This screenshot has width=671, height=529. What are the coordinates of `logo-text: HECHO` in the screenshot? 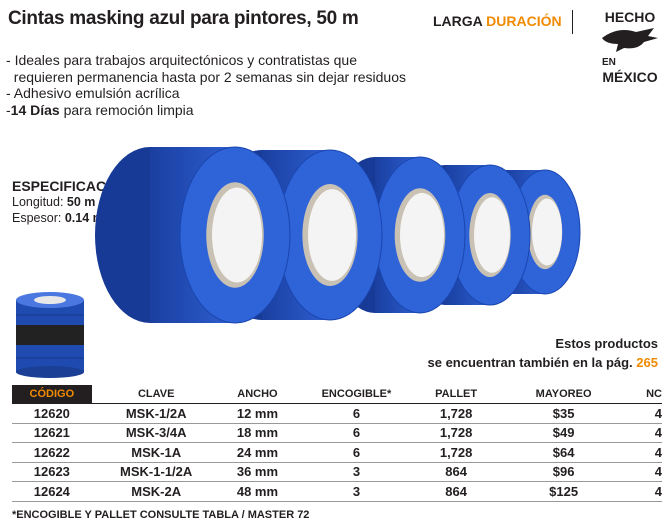 It's located at (630, 17).